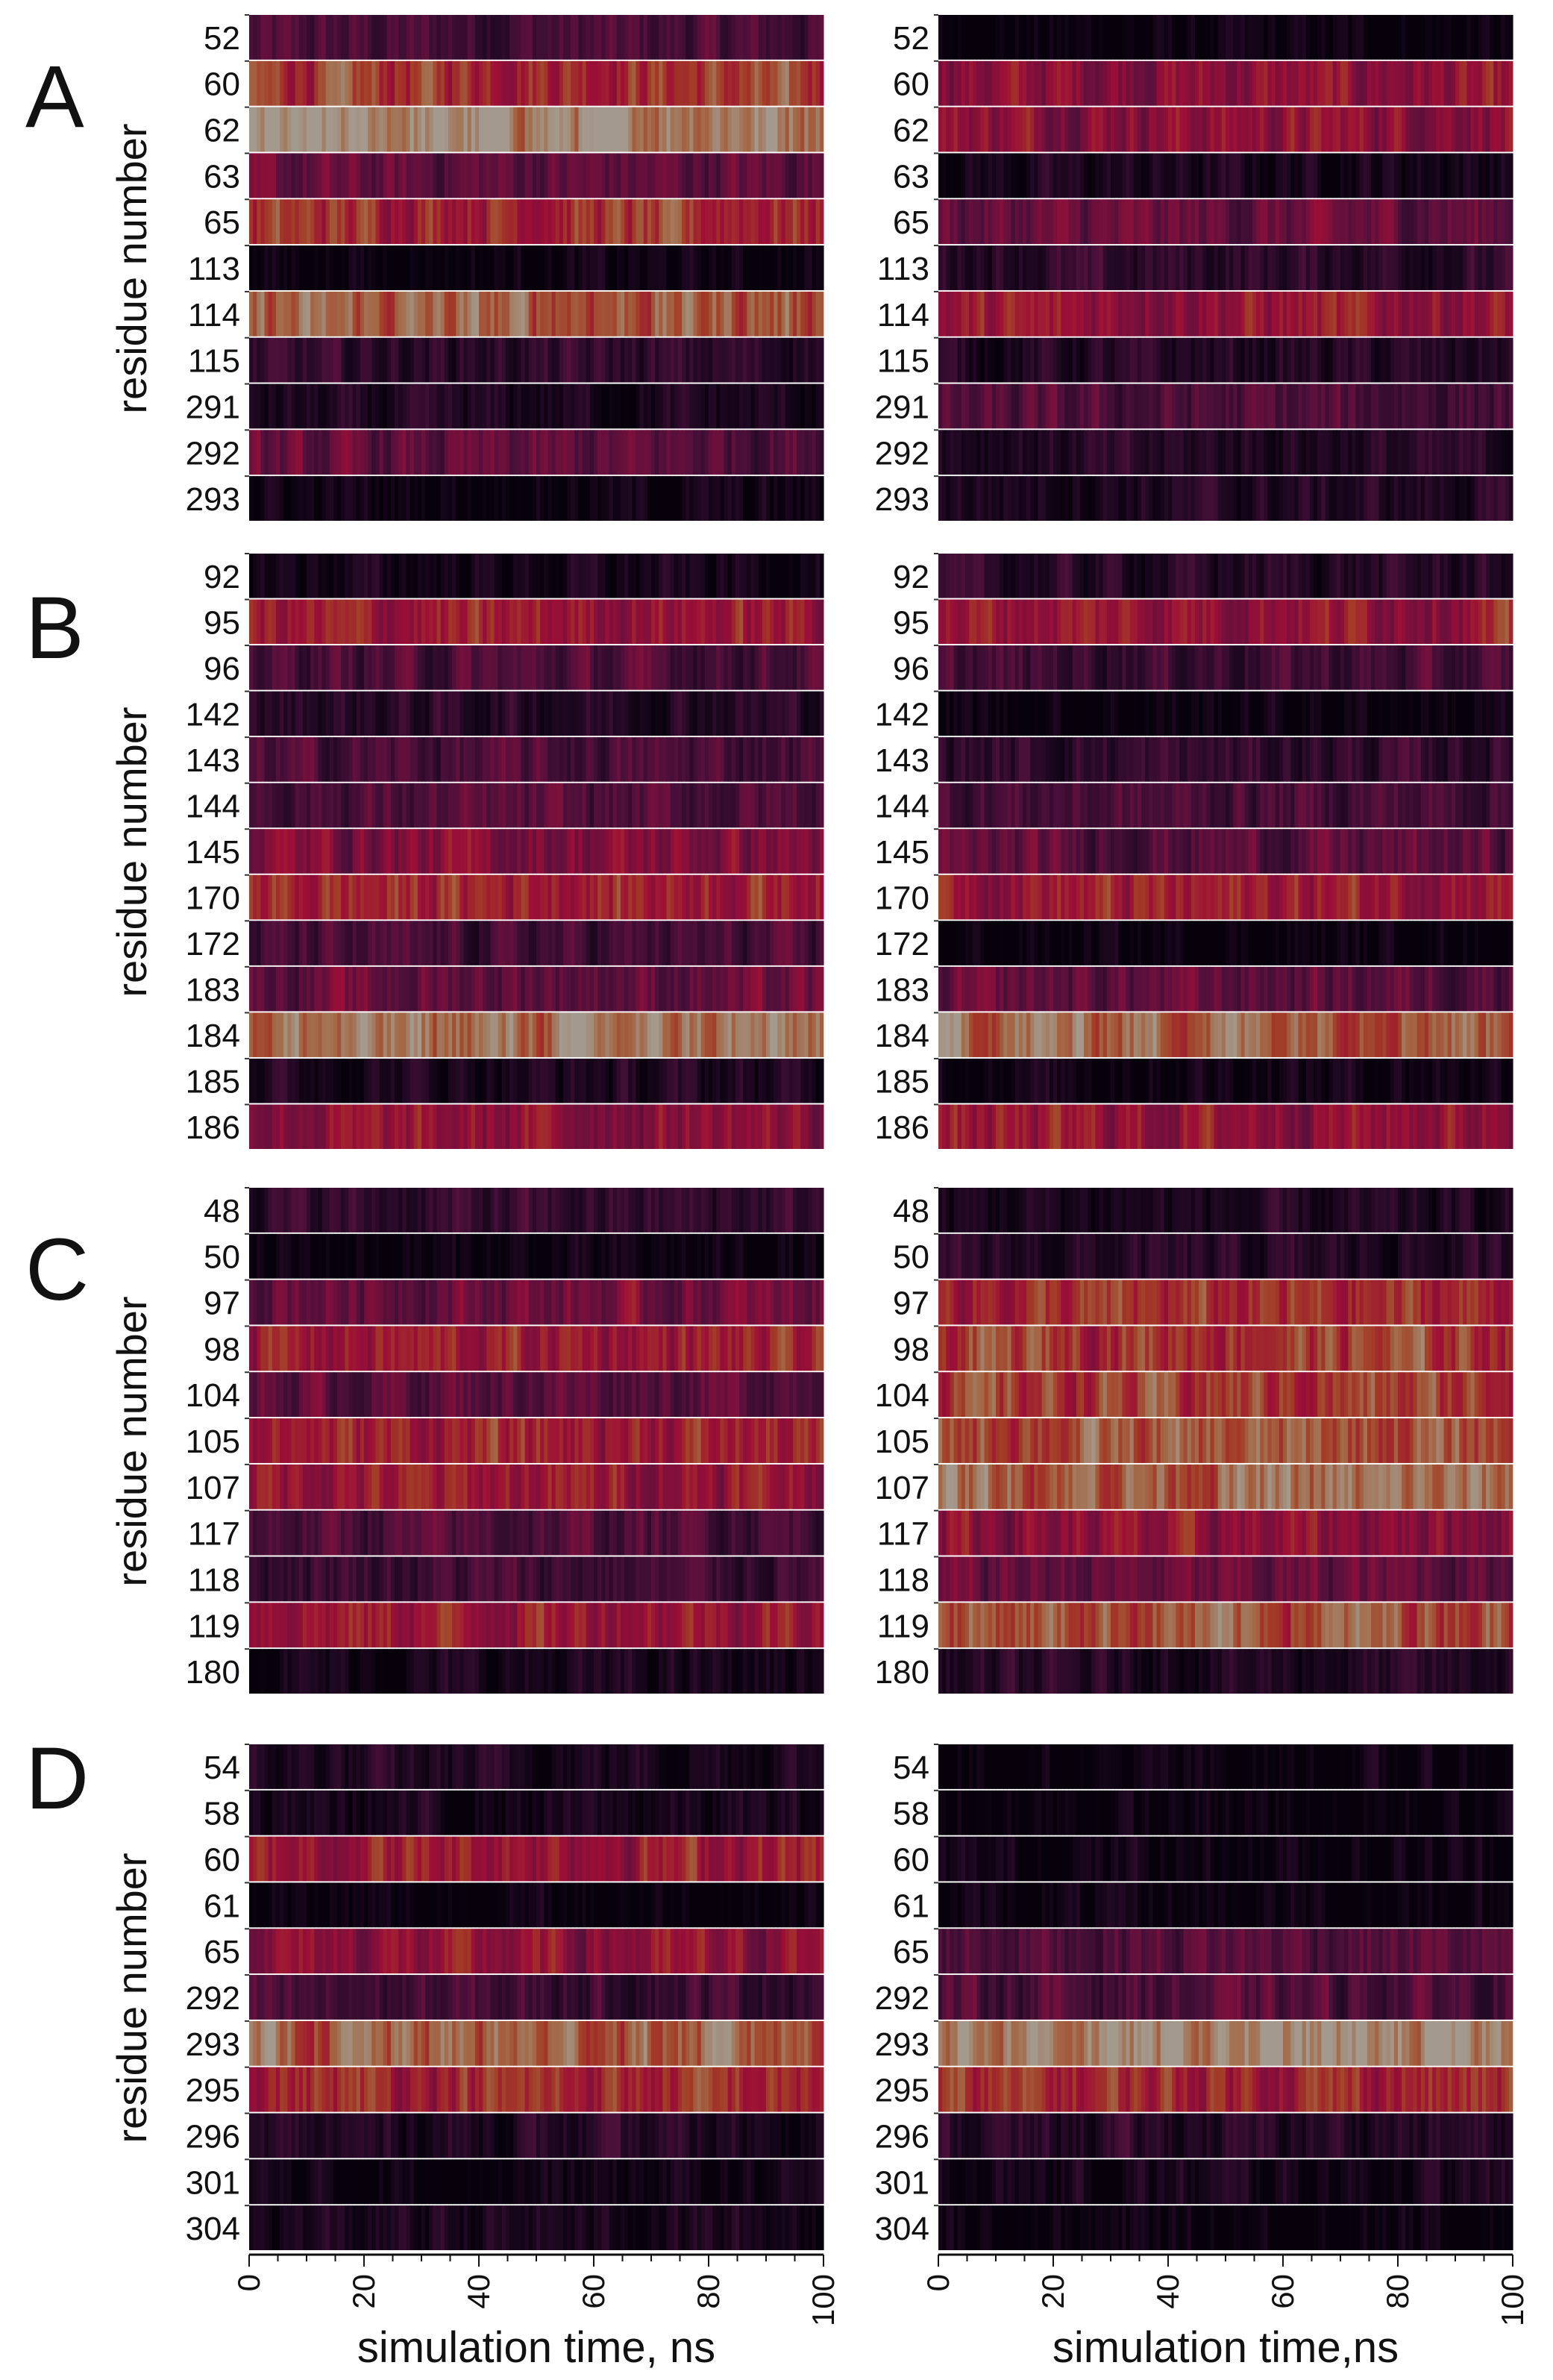 This screenshot has width=1553, height=2380. What do you see at coordinates (213, 2182) in the screenshot?
I see `residue-label-left-D-301: 301` at bounding box center [213, 2182].